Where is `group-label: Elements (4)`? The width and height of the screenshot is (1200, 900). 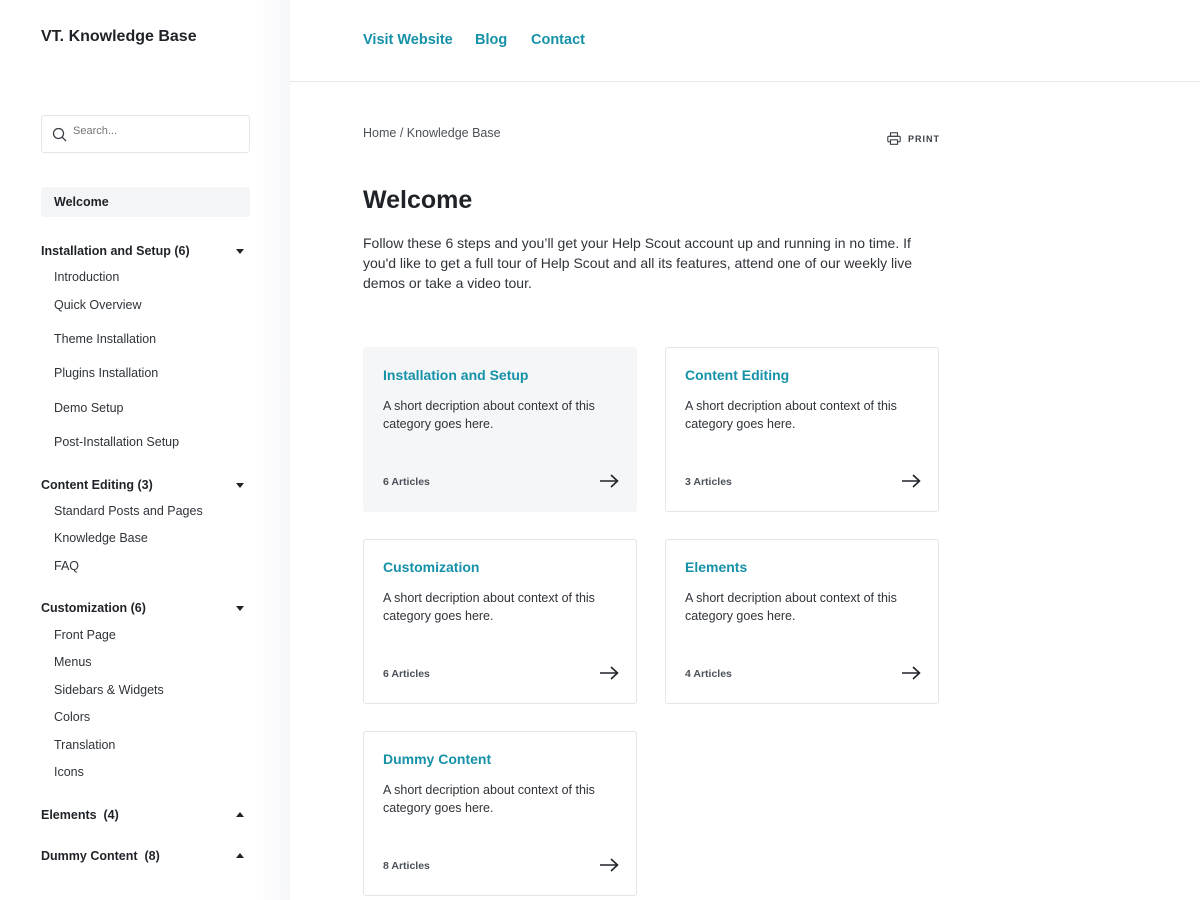
group-label: Elements (4) is located at coordinates (80, 815).